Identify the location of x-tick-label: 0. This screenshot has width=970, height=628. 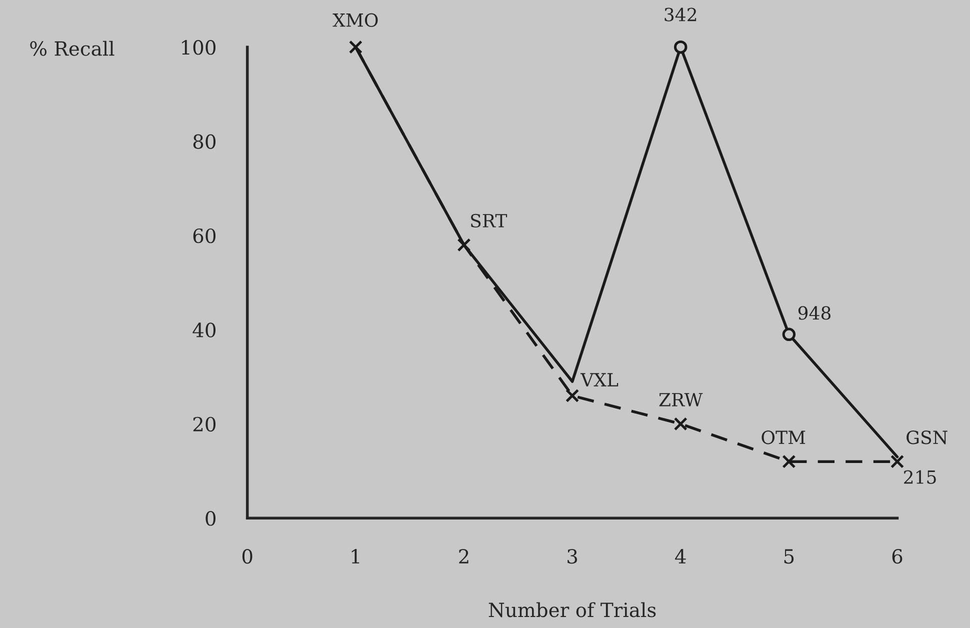
(247, 556).